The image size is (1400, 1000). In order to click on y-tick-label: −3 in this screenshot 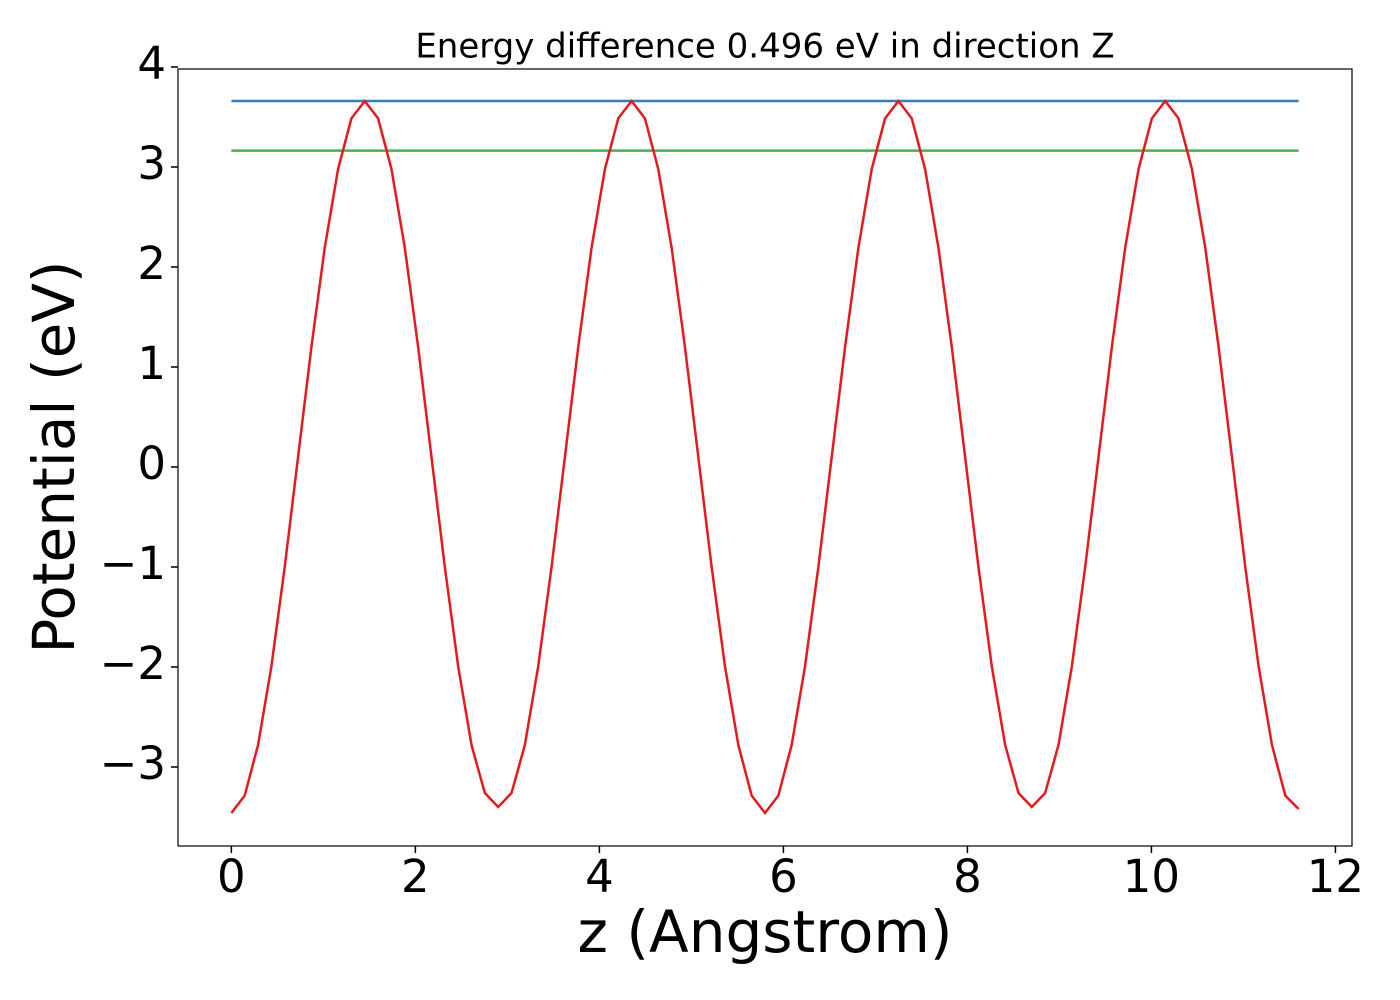, I will do `click(133, 763)`.